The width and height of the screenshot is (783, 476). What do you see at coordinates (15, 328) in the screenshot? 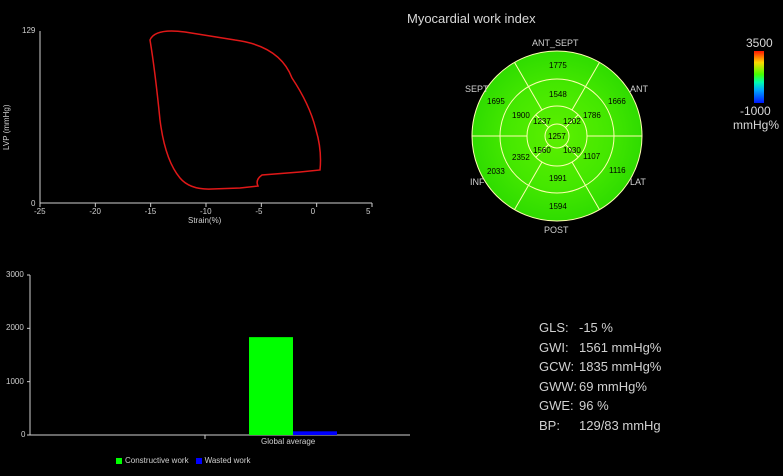
I see `bar-y-tick-label: 2000` at bounding box center [15, 328].